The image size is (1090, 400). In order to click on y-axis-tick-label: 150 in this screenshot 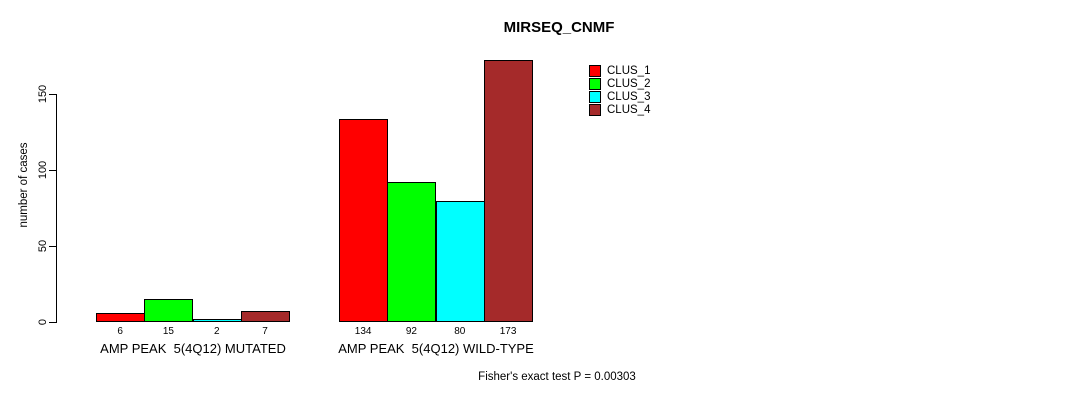, I will do `click(43, 94)`.